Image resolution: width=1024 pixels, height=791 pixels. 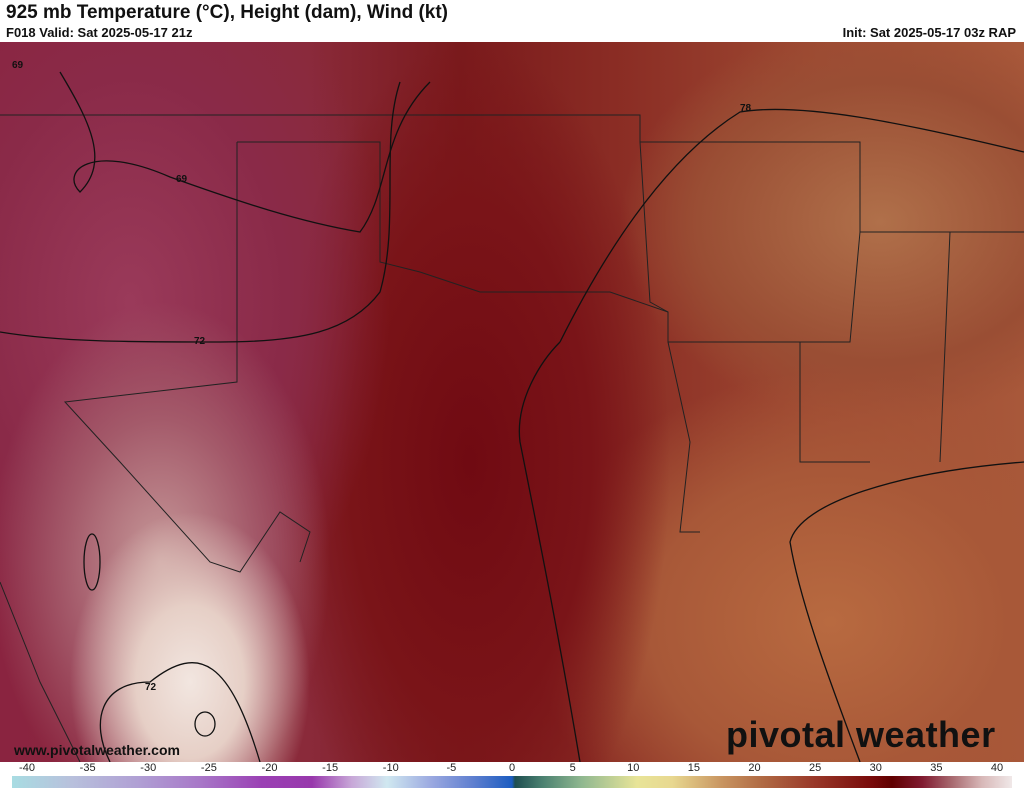 What do you see at coordinates (269, 768) in the screenshot?
I see `colorbar-tick-label: -20` at bounding box center [269, 768].